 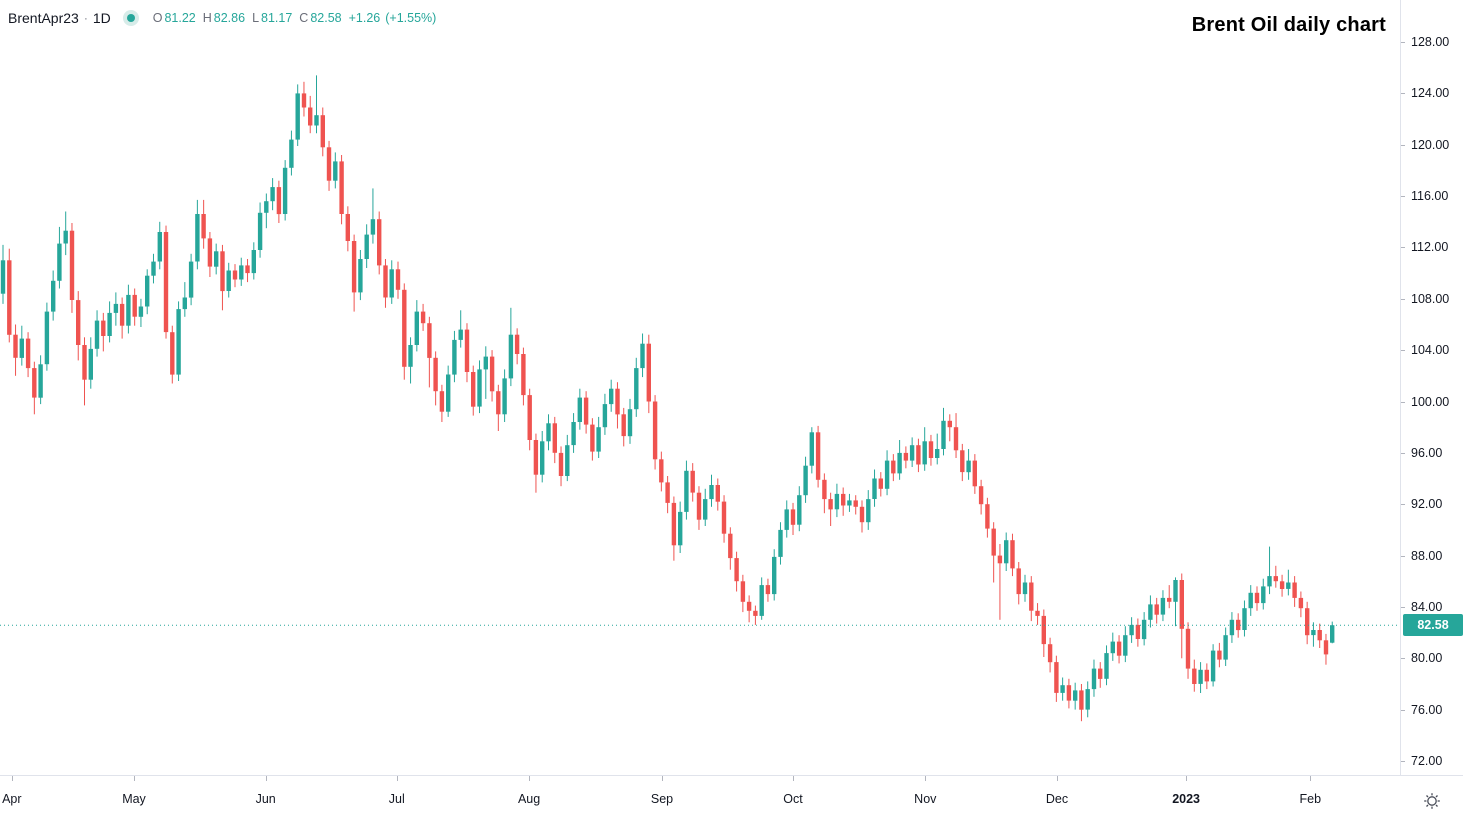 What do you see at coordinates (1288, 25) in the screenshot?
I see `chart-title-annotation: Brent Oil daily chart` at bounding box center [1288, 25].